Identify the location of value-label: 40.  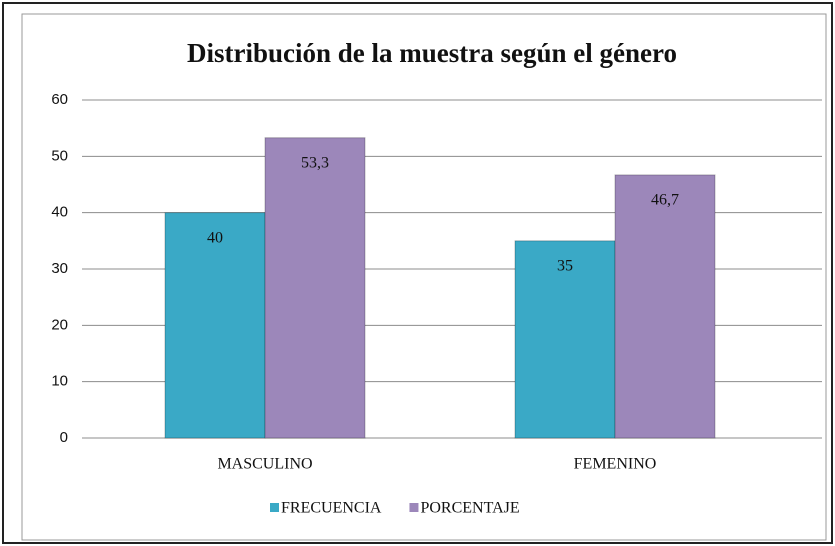
(215, 237).